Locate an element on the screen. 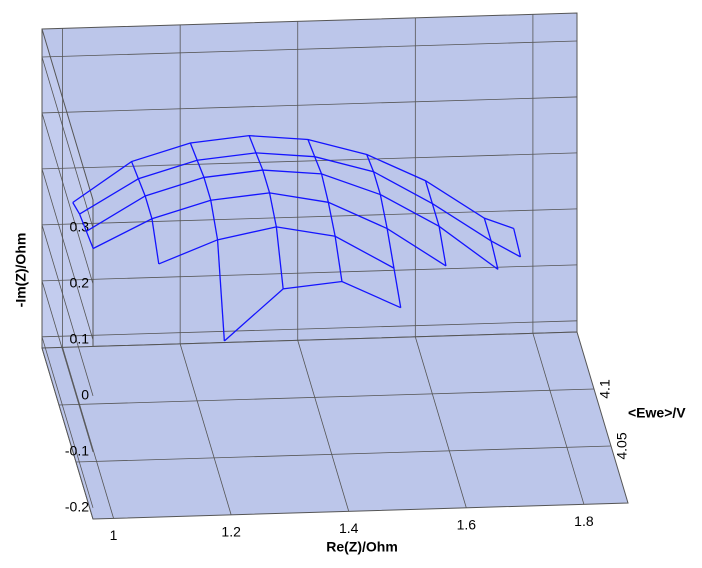  x-axis-title: Re(Z)/Ohm is located at coordinates (362, 547).